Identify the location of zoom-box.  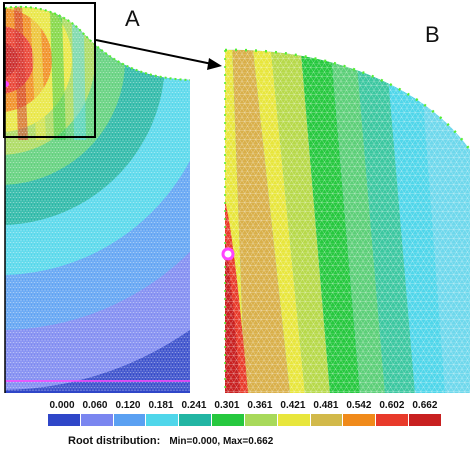
(49, 70).